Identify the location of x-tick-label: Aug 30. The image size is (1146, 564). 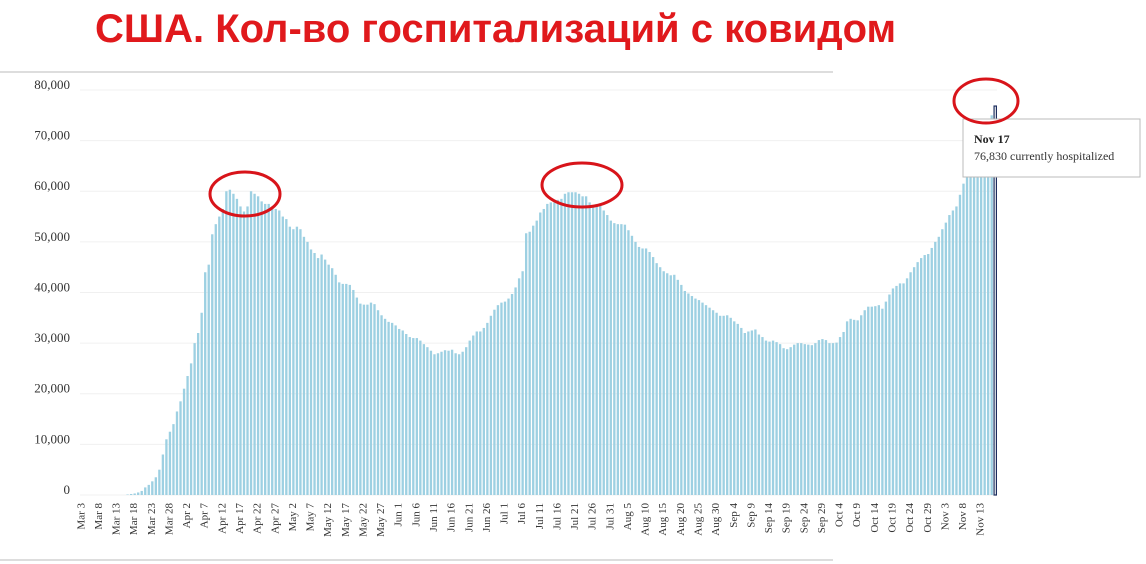
(716, 519).